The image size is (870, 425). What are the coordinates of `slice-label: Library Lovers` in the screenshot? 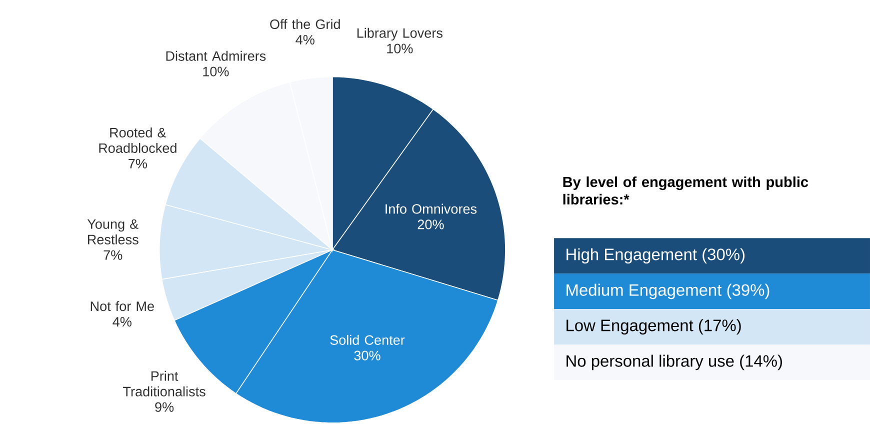 It's located at (399, 34).